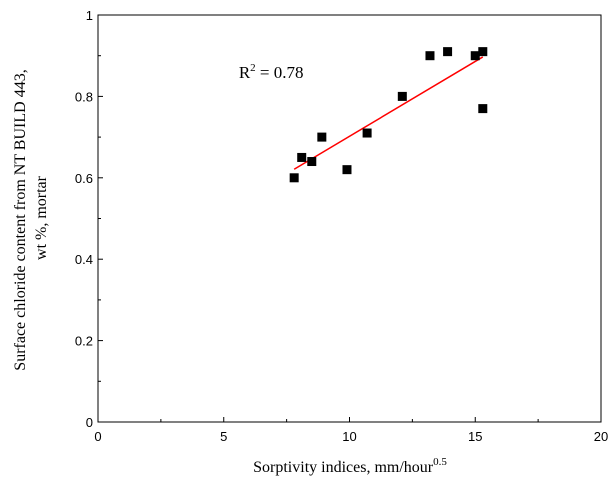  I want to click on y-tick-label: 0, so click(89, 422).